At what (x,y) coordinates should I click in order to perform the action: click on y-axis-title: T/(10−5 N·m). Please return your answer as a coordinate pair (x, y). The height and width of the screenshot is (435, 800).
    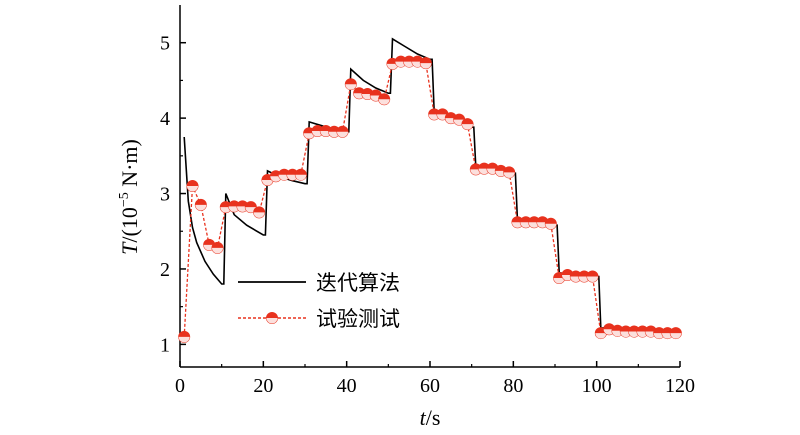
    Looking at the image, I should click on (129, 197).